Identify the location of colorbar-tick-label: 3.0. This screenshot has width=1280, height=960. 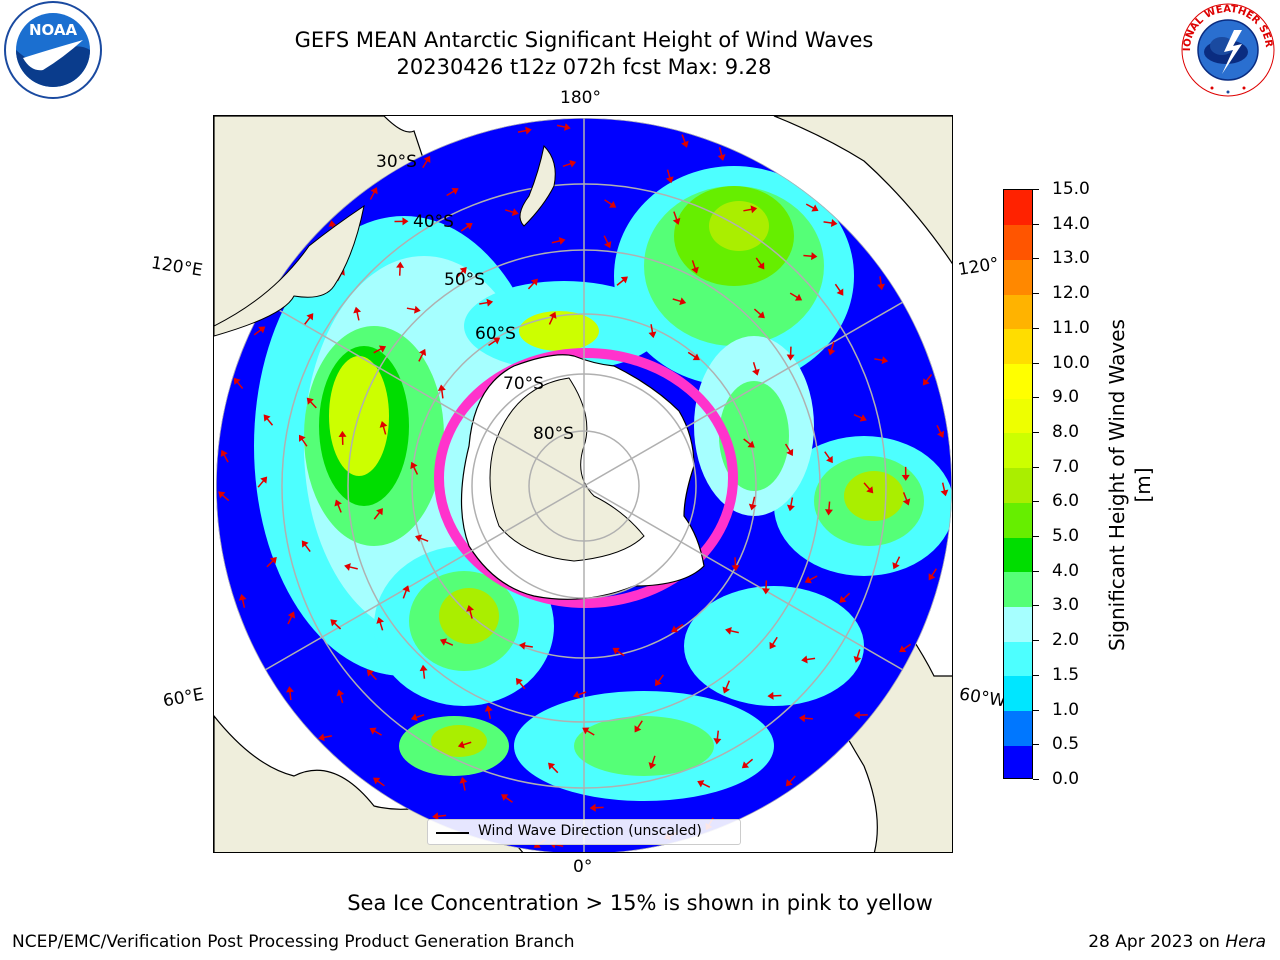
(1066, 605).